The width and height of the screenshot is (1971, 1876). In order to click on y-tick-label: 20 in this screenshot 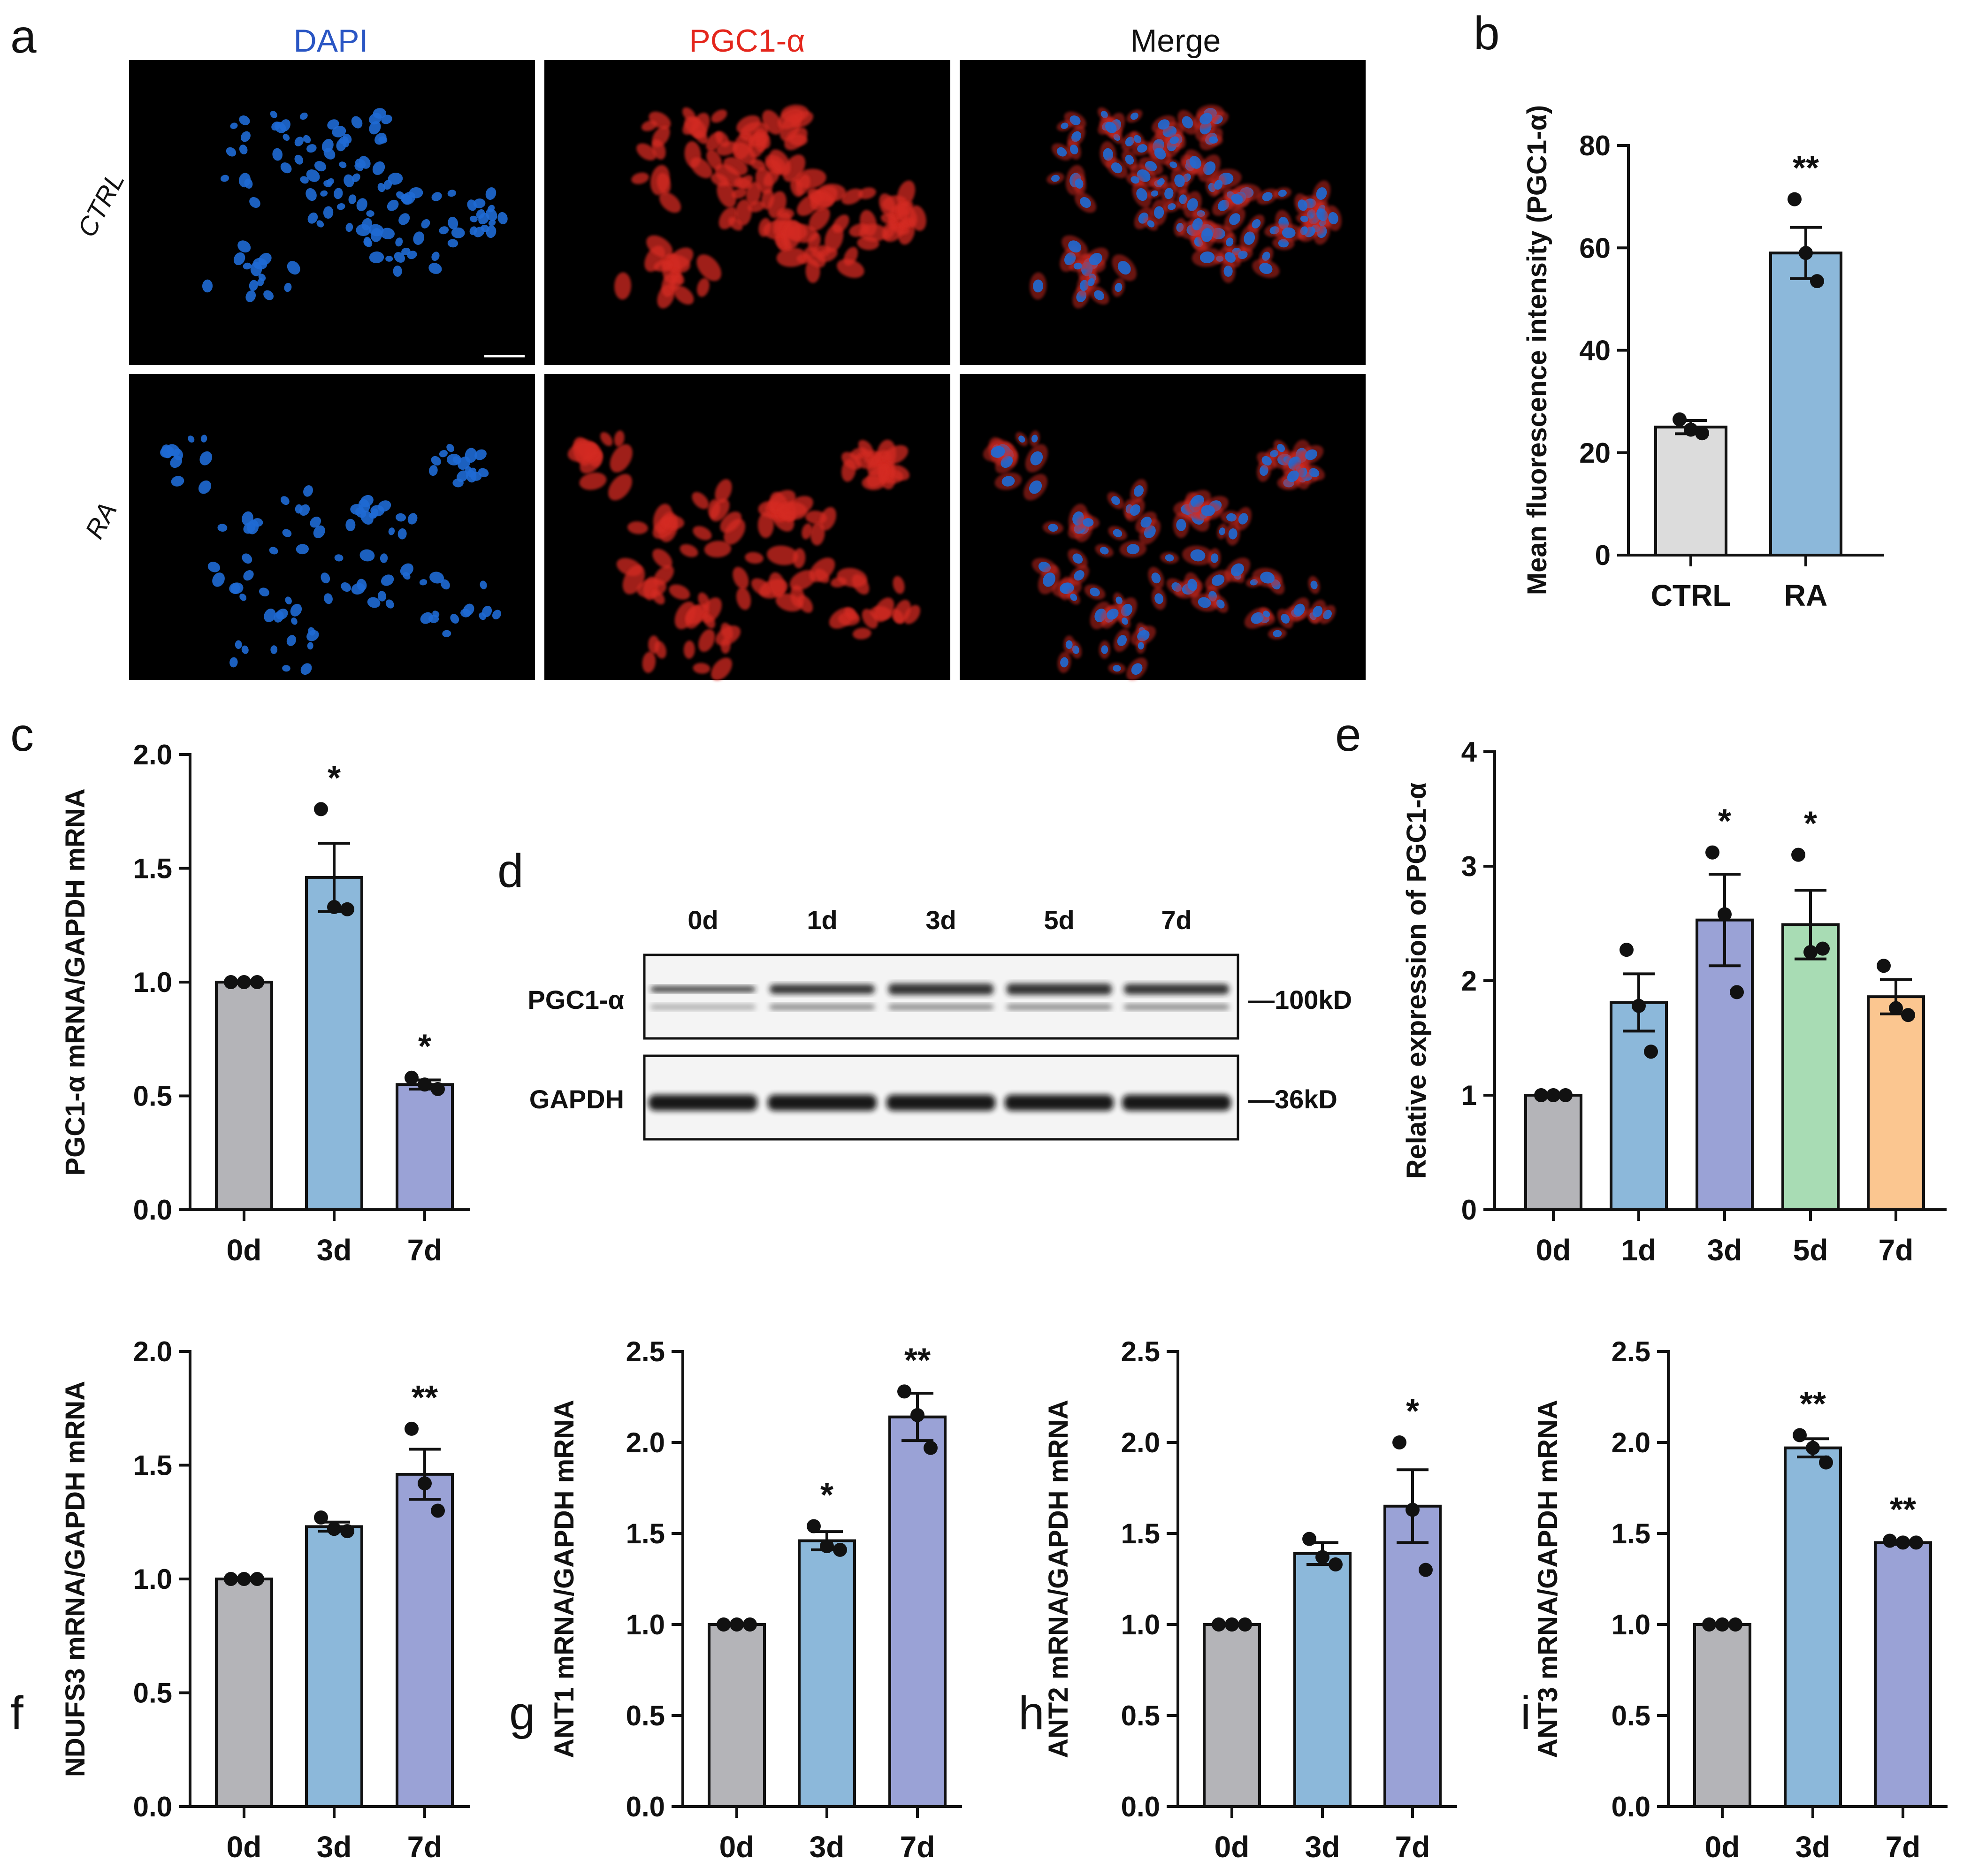, I will do `click(1595, 453)`.